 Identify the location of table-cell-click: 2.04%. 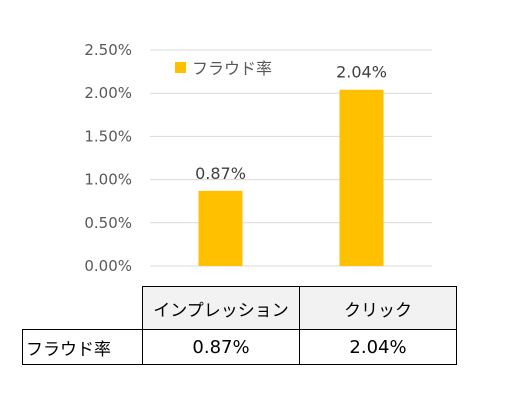
(378, 347).